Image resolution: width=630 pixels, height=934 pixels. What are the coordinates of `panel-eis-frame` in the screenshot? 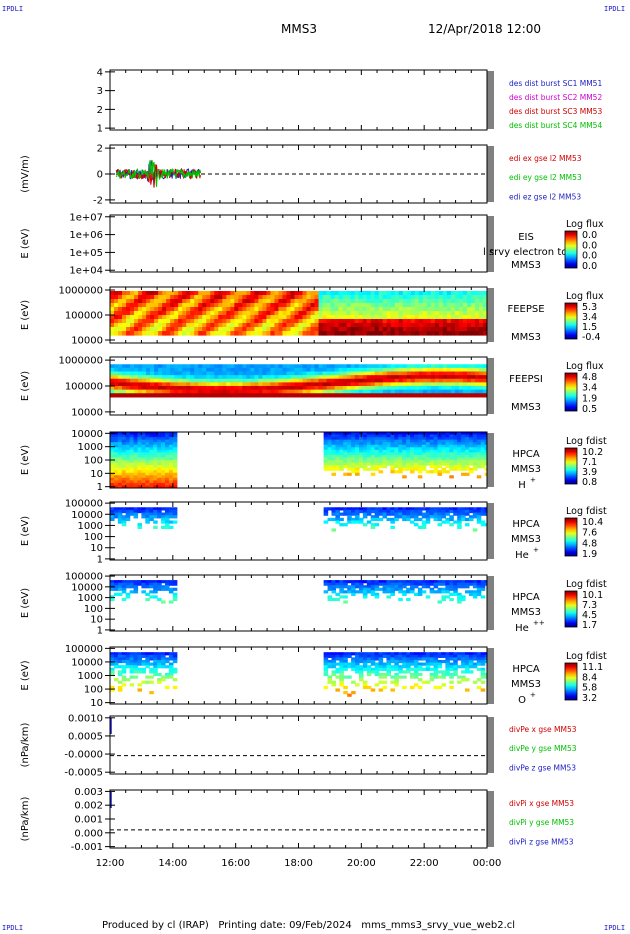 It's located at (298, 243).